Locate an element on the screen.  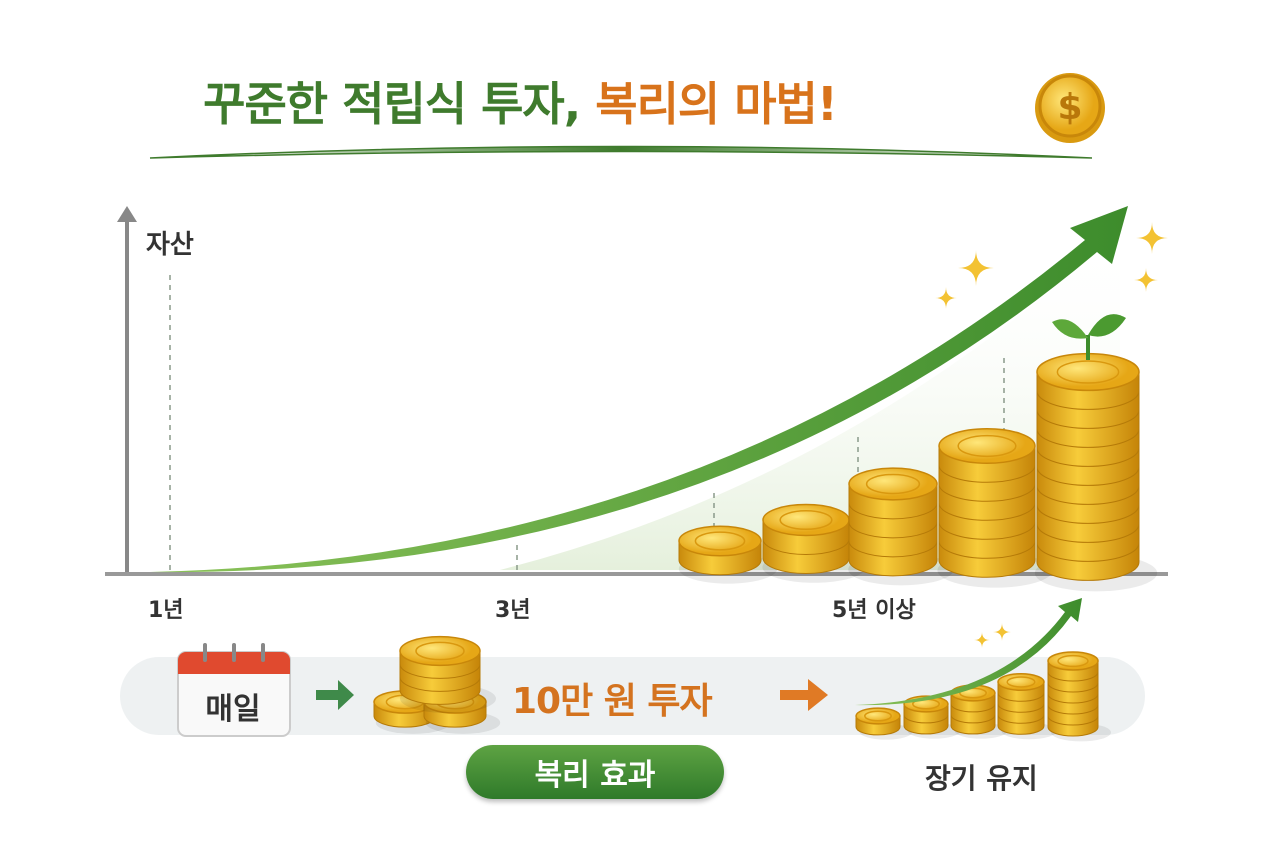
compound-effect-badge: 복리 효과 is located at coordinates (595, 772).